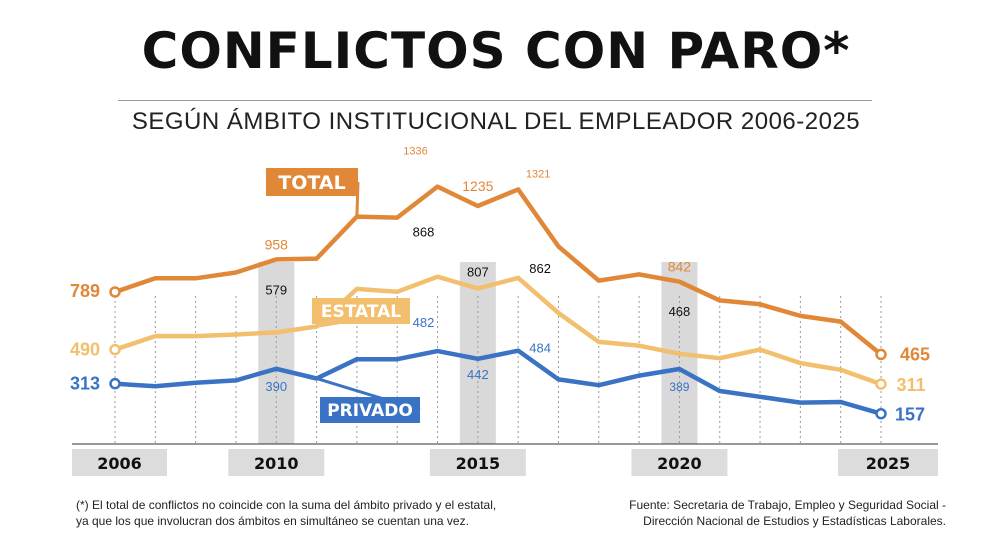 The height and width of the screenshot is (558, 992). What do you see at coordinates (477, 186) in the screenshot?
I see `data-label-total-2015: 1235` at bounding box center [477, 186].